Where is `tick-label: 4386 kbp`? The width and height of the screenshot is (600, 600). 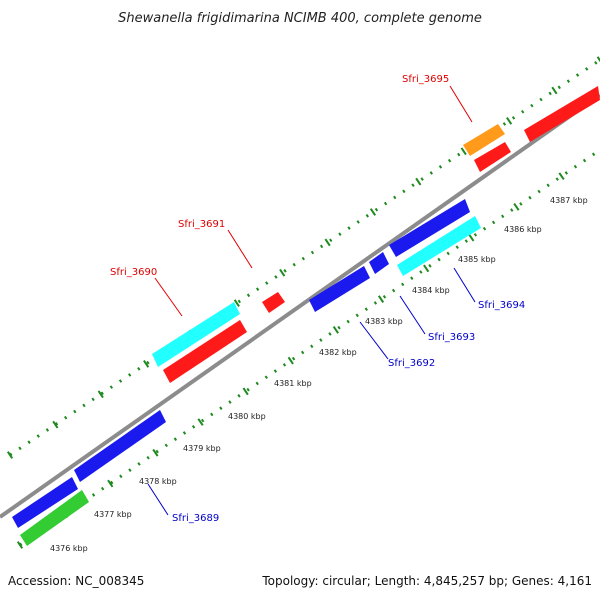
tick-label: 4386 kbp is located at coordinates (523, 229).